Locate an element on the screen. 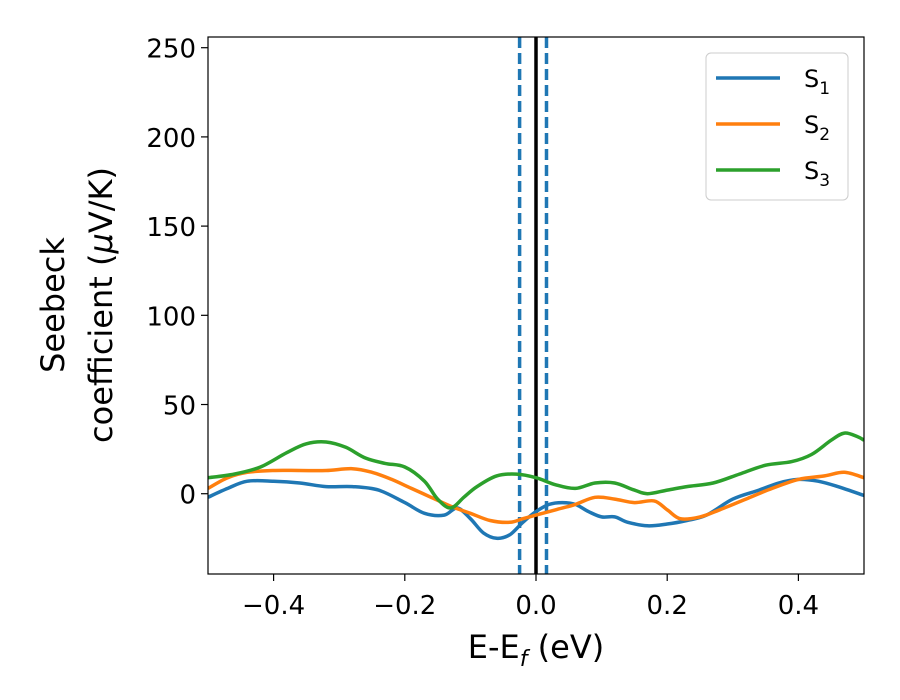  y-axis-ticks: 0 50 100 150 200 250 is located at coordinates (177, 273).